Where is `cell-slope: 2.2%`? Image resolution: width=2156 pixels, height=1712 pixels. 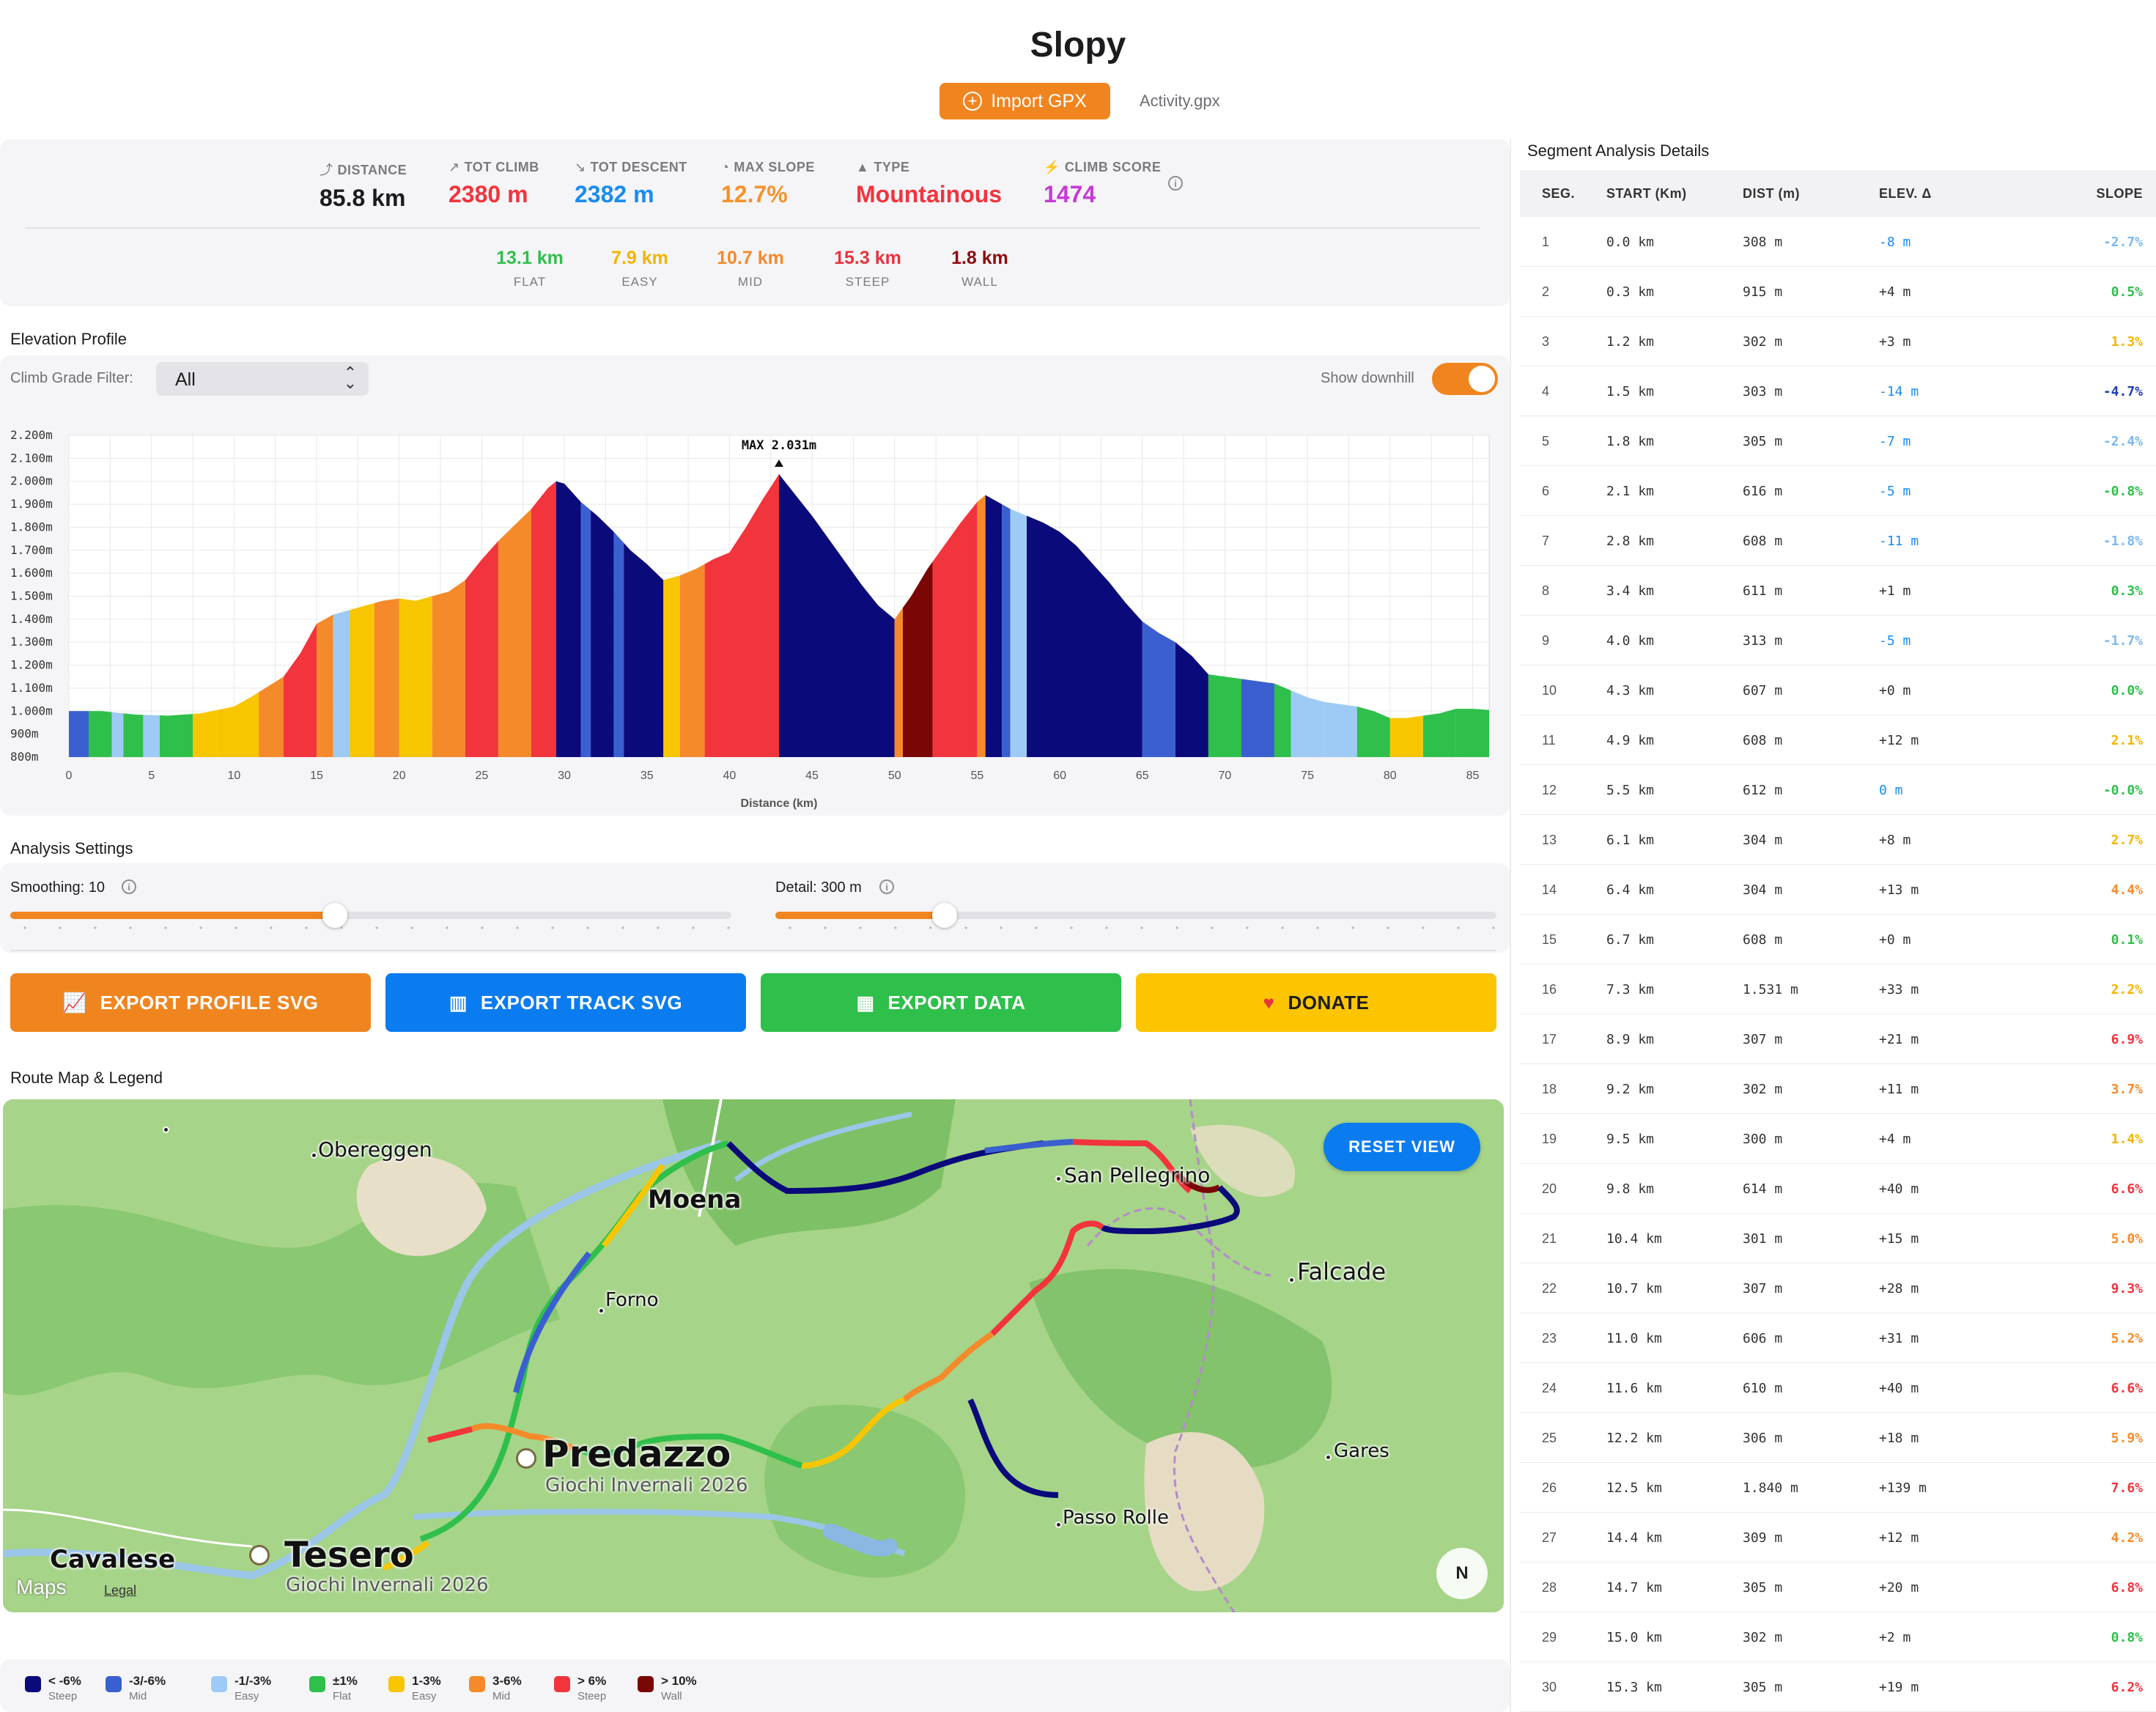
cell-slope: 2.2% is located at coordinates (2127, 989).